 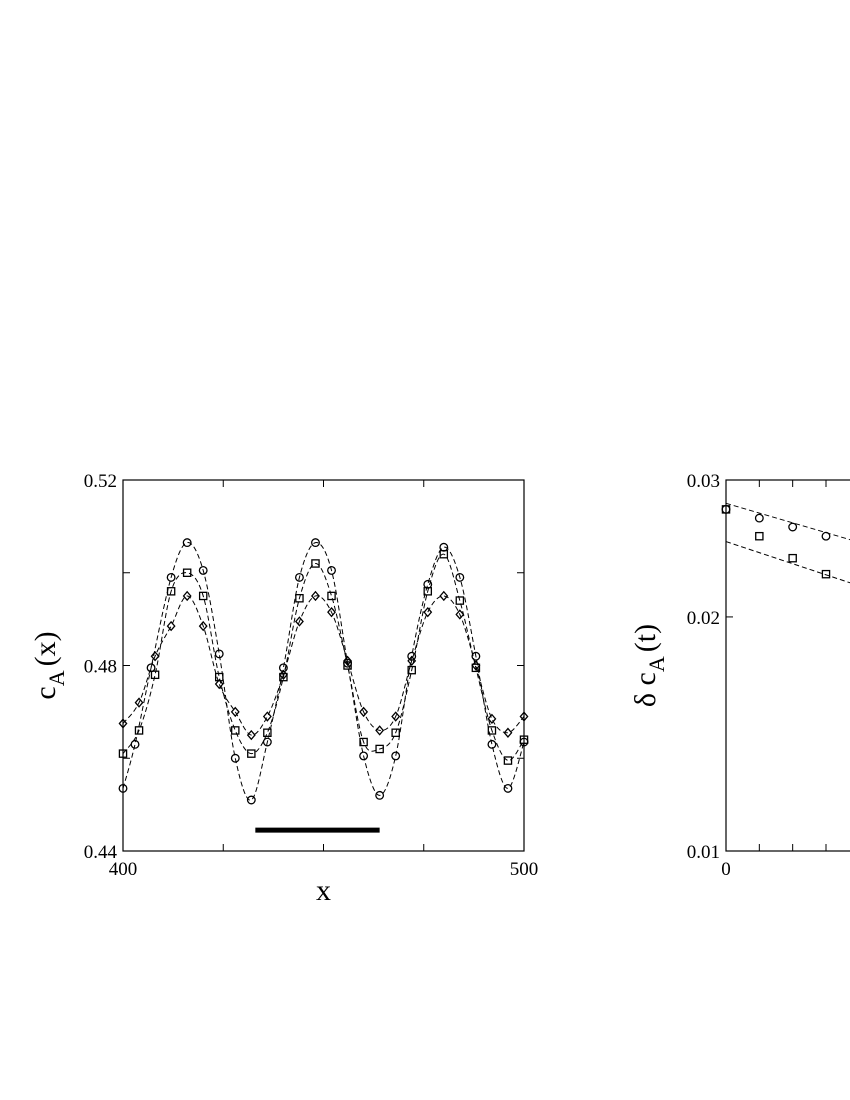 What do you see at coordinates (323, 890) in the screenshot?
I see `x-axis-label: x` at bounding box center [323, 890].